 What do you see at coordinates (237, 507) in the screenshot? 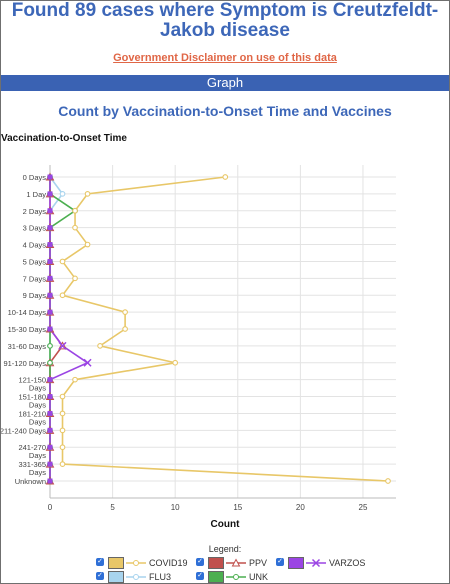
I see `x-tick-label: 15` at bounding box center [237, 507].